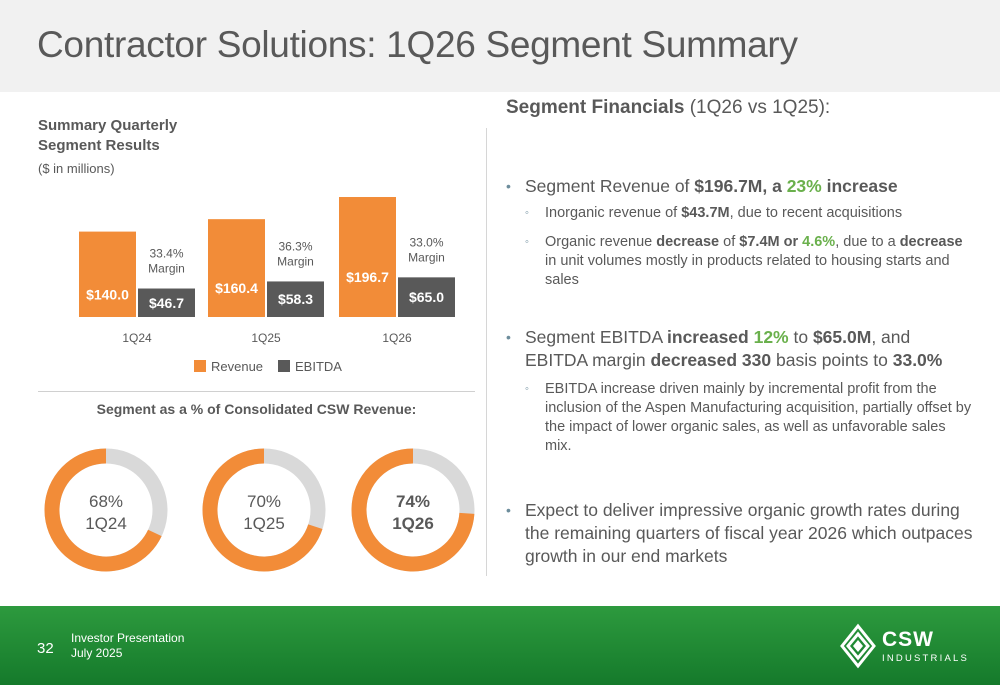 Image resolution: width=1000 pixels, height=685 pixels. What do you see at coordinates (76, 168) in the screenshot?
I see `chart-subtitle: ($ in millions)` at bounding box center [76, 168].